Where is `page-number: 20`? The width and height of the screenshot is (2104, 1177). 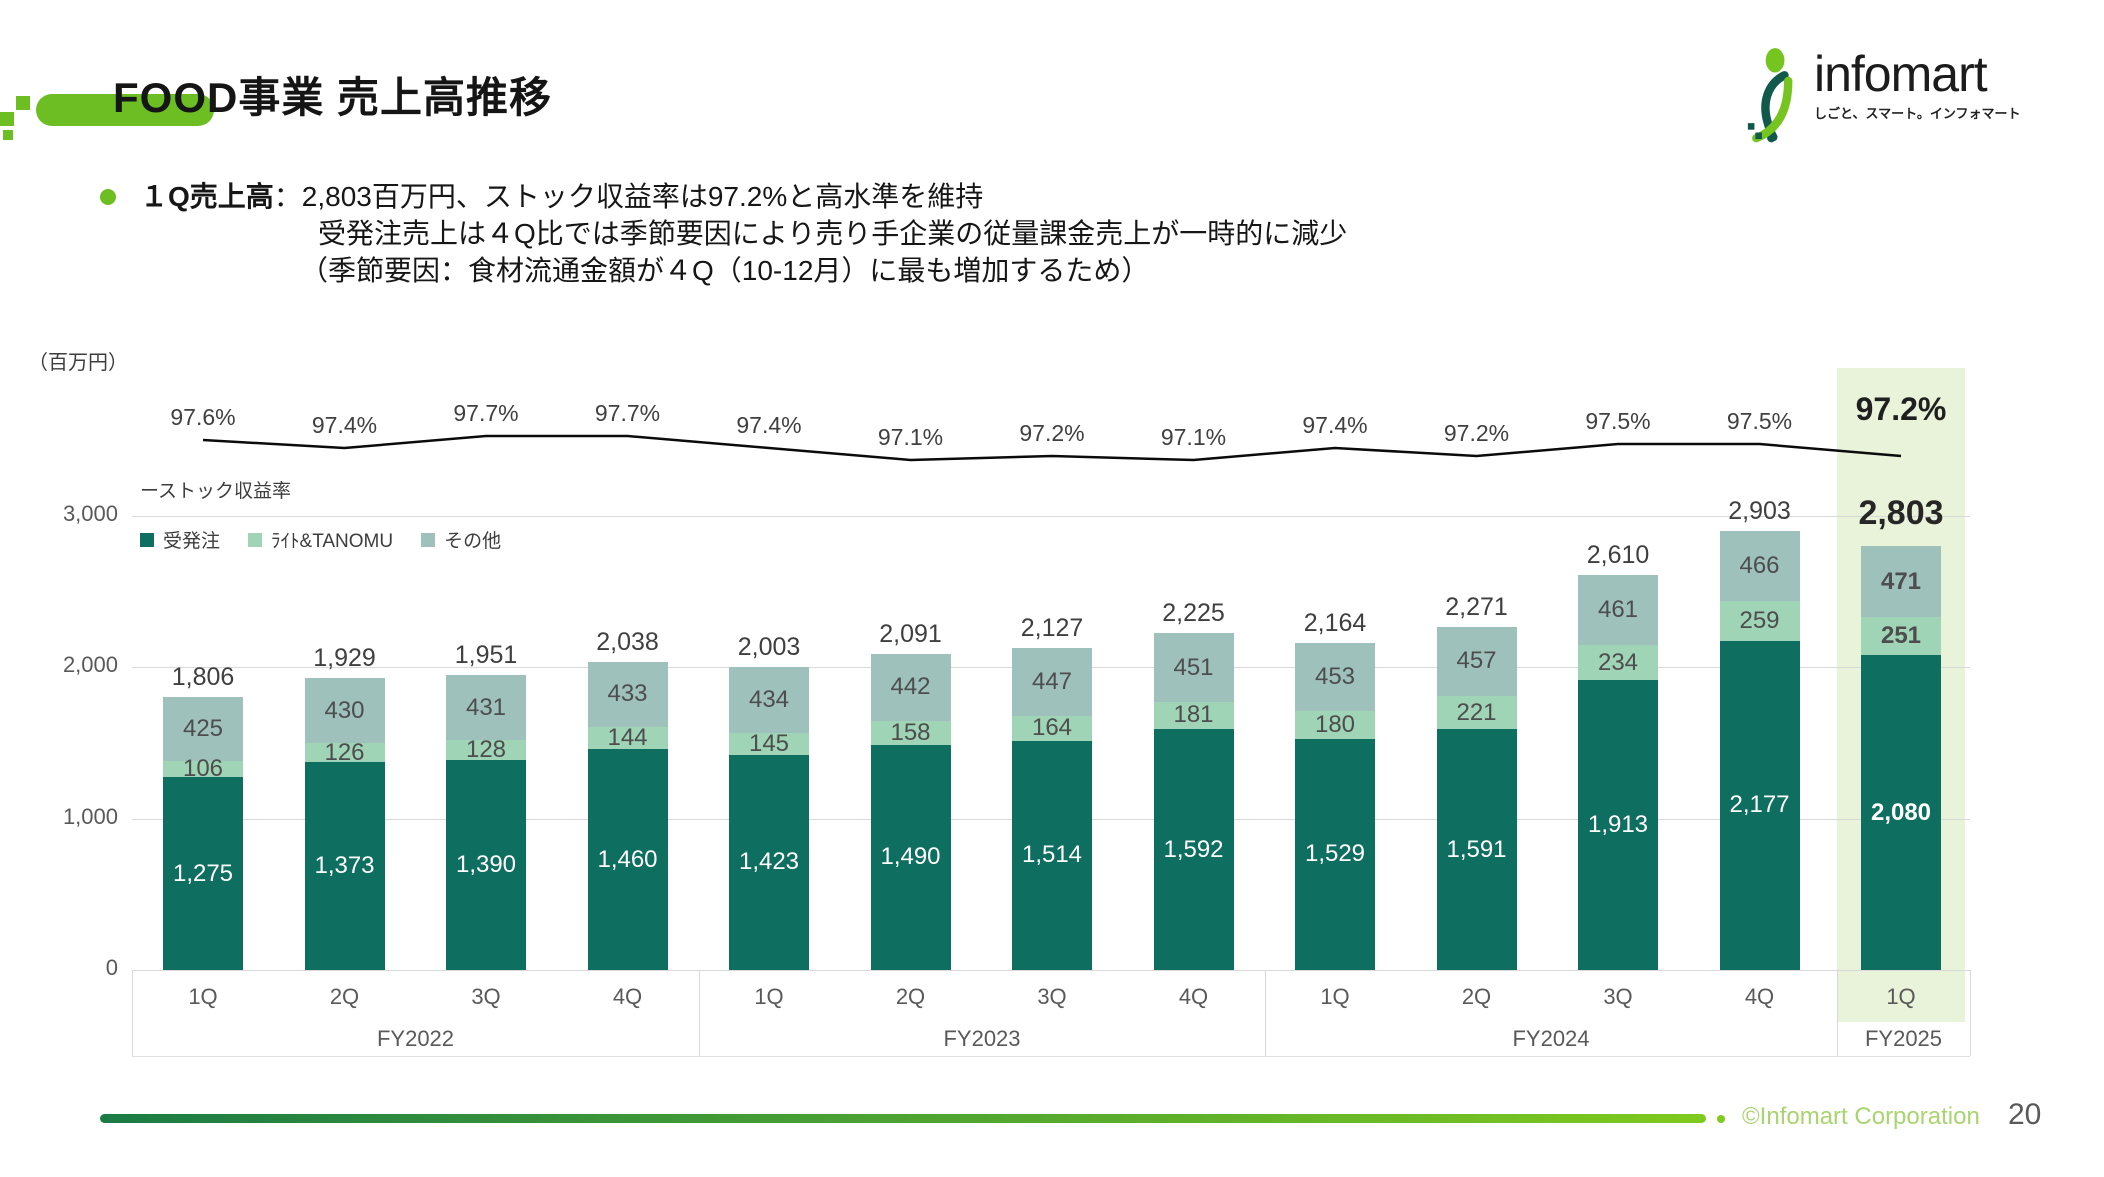
page-number: 20 is located at coordinates (2025, 1114).